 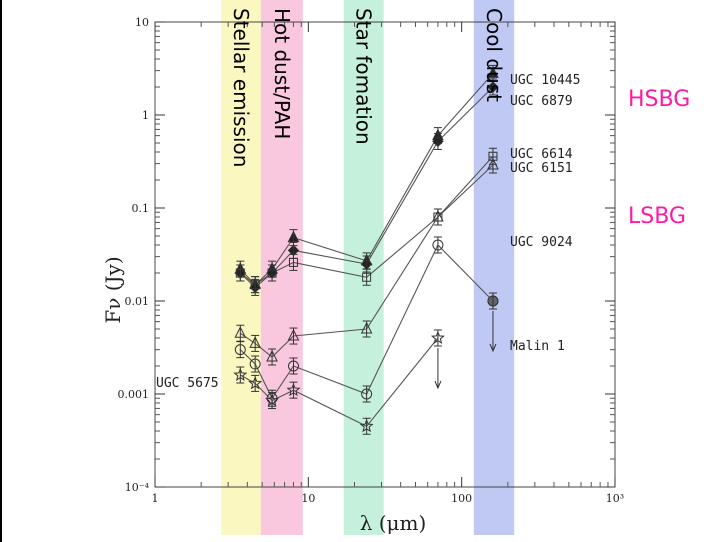 What do you see at coordinates (241, 87) in the screenshot?
I see `band-label-stellar-emission: Stellar emission` at bounding box center [241, 87].